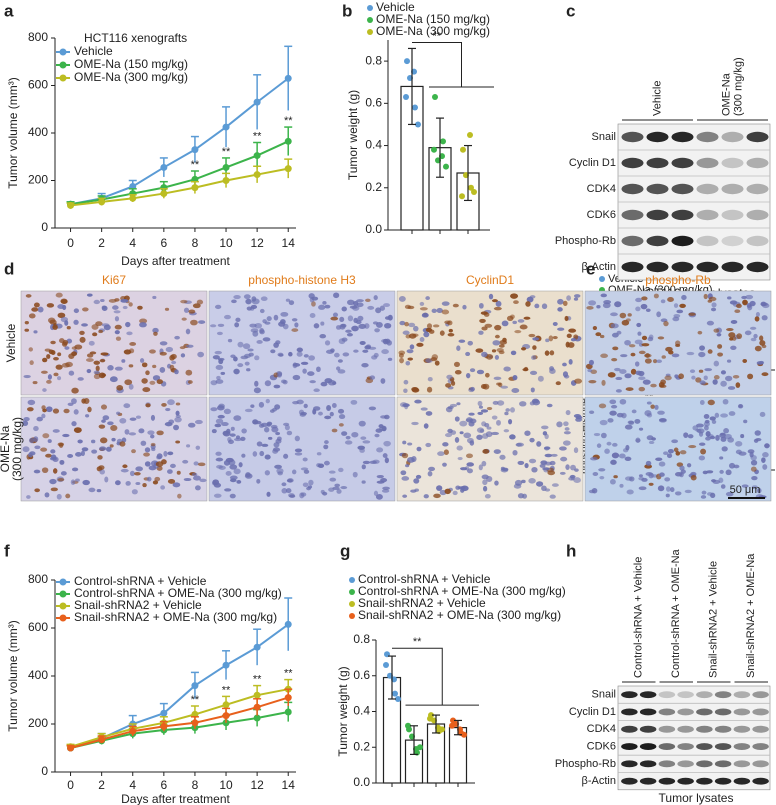 This screenshot has width=776, height=805. Describe the element at coordinates (226, 785) in the screenshot. I see `x-tick-label: 10` at that location.